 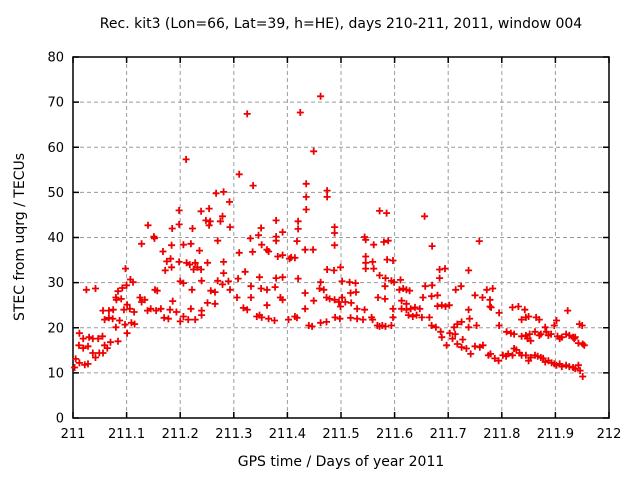 What do you see at coordinates (60, 419) in the screenshot?
I see `tick-label: 0` at bounding box center [60, 419].